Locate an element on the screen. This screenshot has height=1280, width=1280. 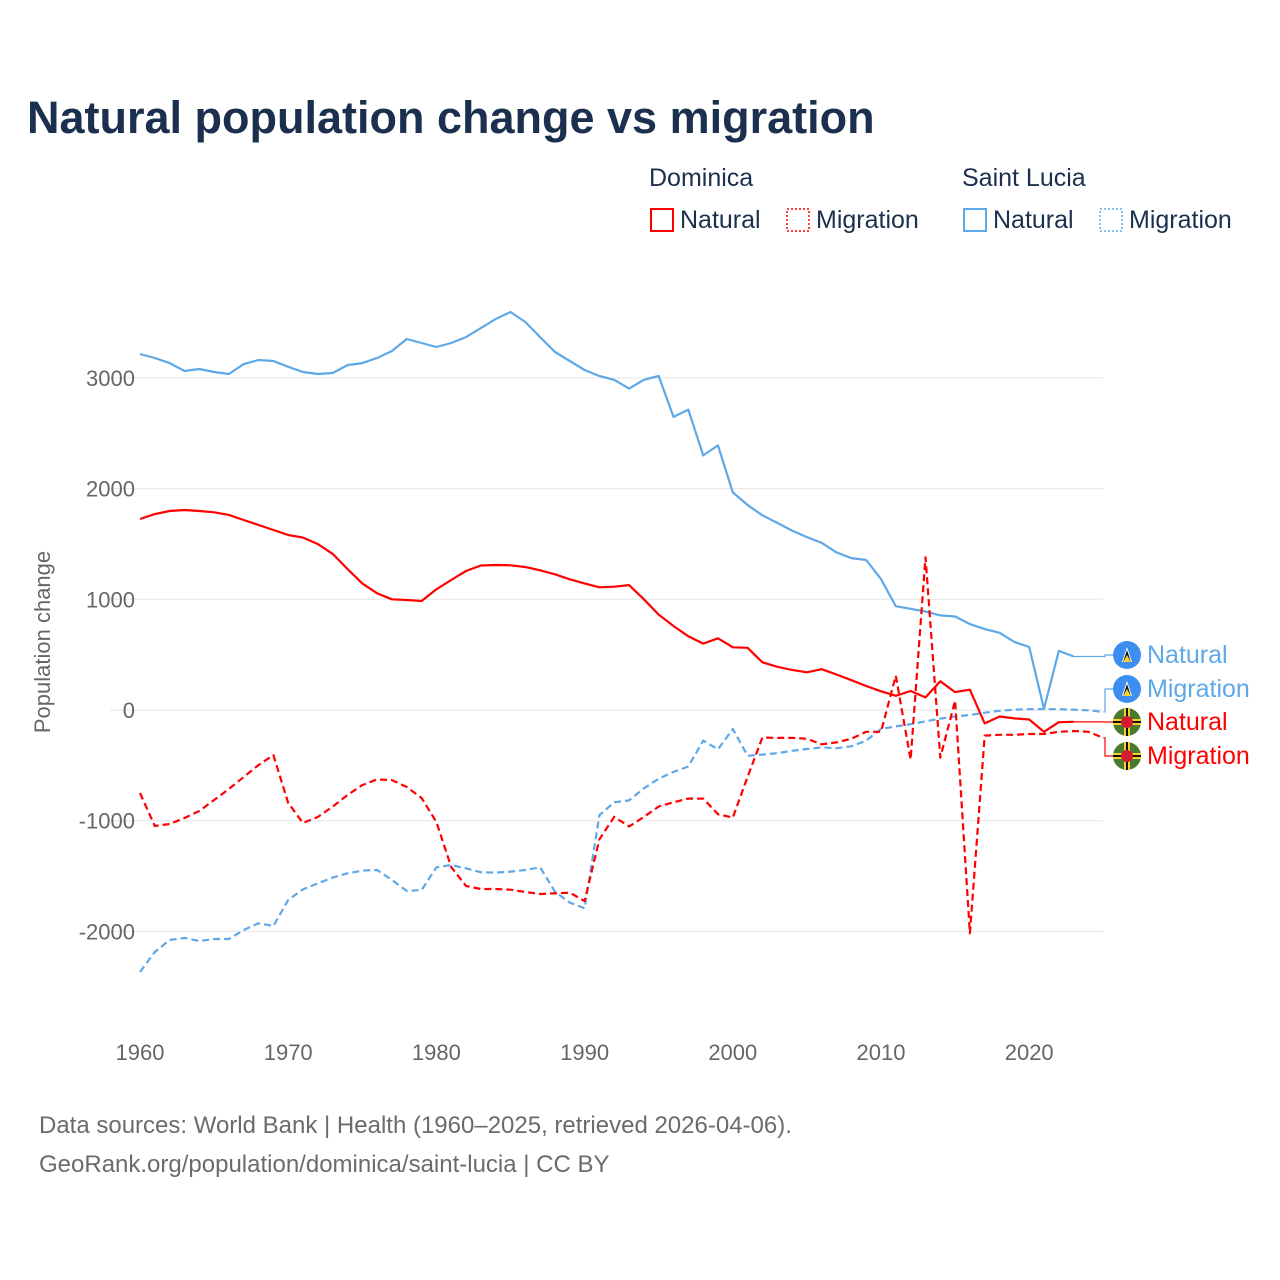
x-tick-label: 1970 is located at coordinates (288, 1052).